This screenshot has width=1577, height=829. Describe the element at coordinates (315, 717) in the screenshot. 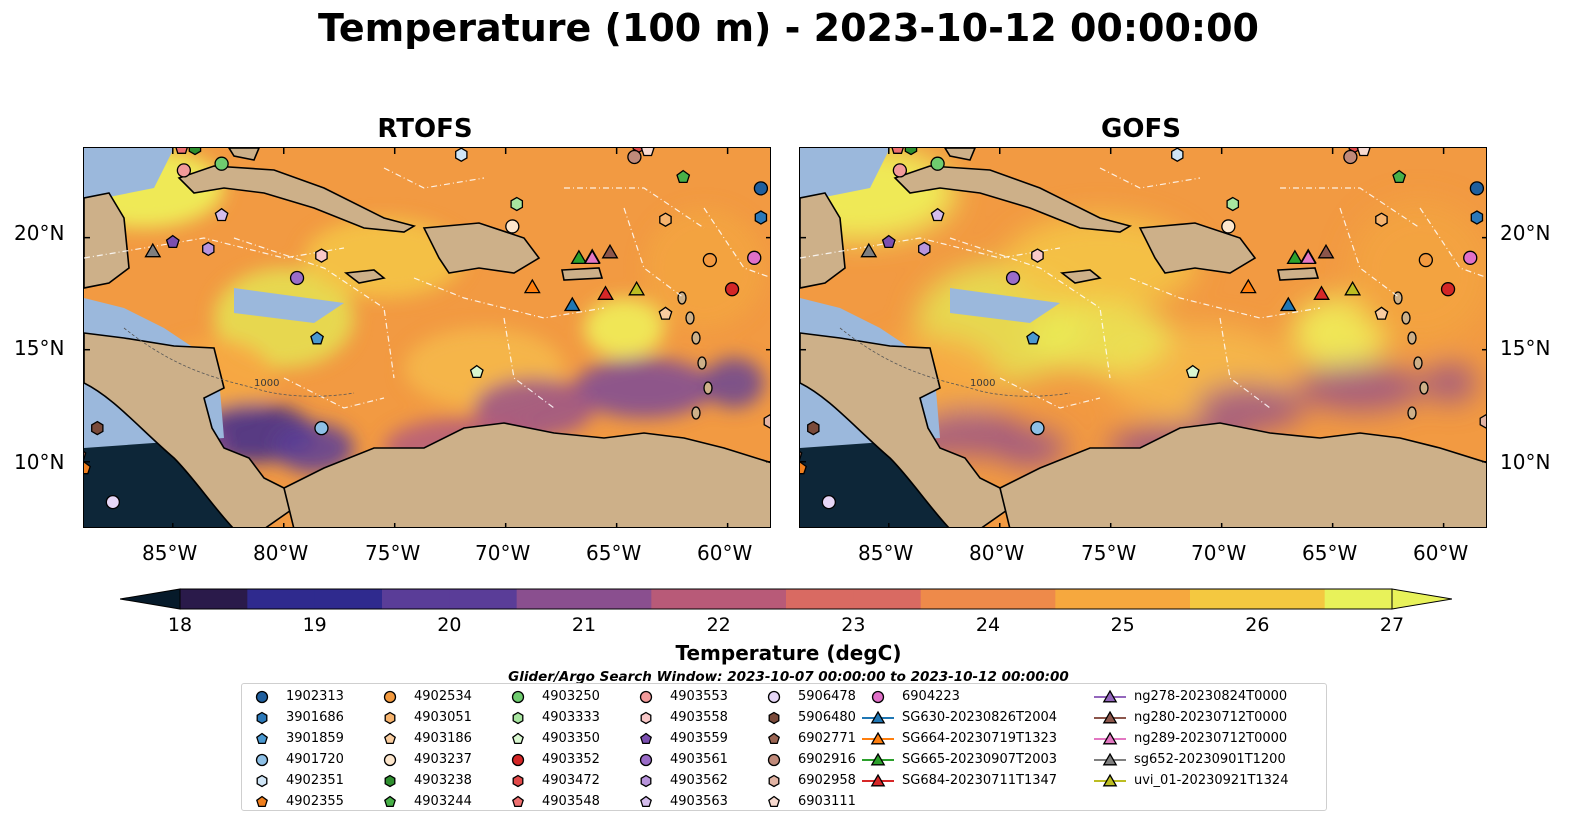

I see `legend-label: 3901686` at that location.